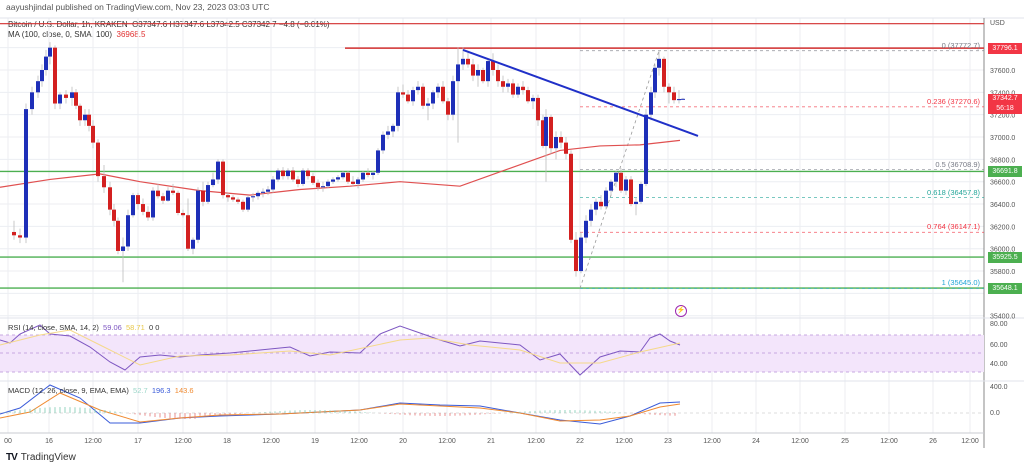 The image size is (1024, 468). Describe the element at coordinates (1005, 258) in the screenshot. I see `price-tag: 35925.5` at that location.